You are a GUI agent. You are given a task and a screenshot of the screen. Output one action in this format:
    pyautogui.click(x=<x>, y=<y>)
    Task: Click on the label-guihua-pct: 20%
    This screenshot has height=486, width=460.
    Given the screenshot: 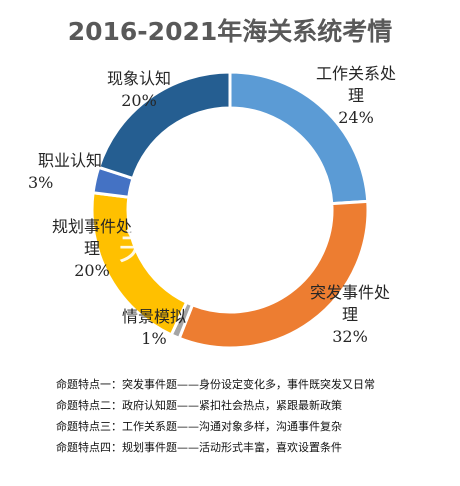 What is the action you would take?
    pyautogui.click(x=92, y=270)
    